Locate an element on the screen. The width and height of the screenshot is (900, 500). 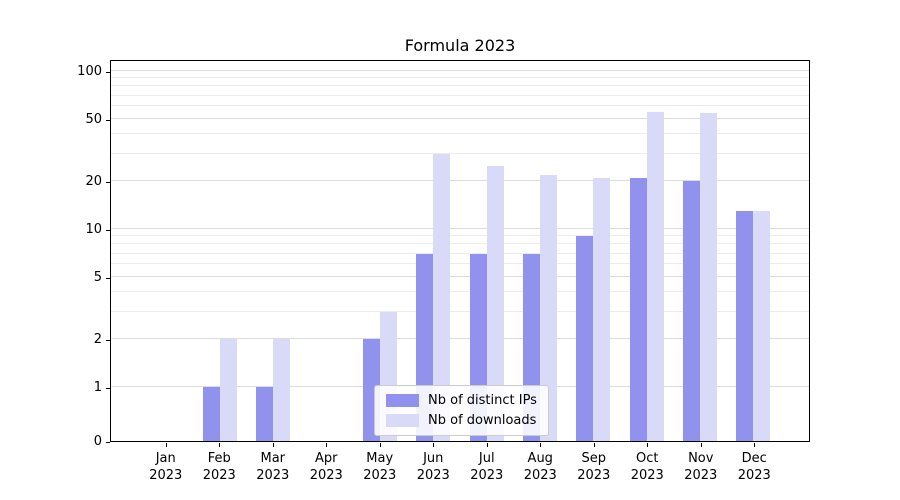
x-tick-label: Dec 2023 is located at coordinates (755, 467).